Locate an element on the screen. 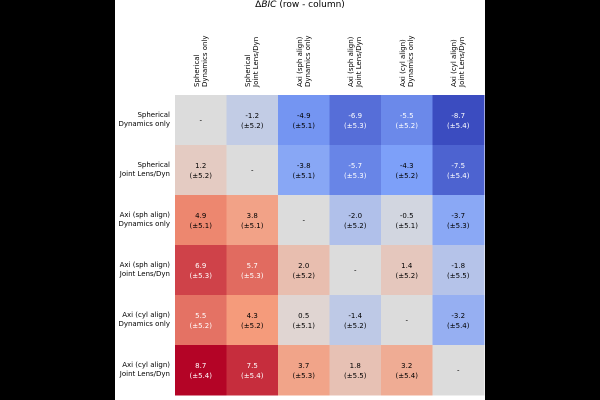  cell-value-1-0: 1.2 is located at coordinates (200, 166).